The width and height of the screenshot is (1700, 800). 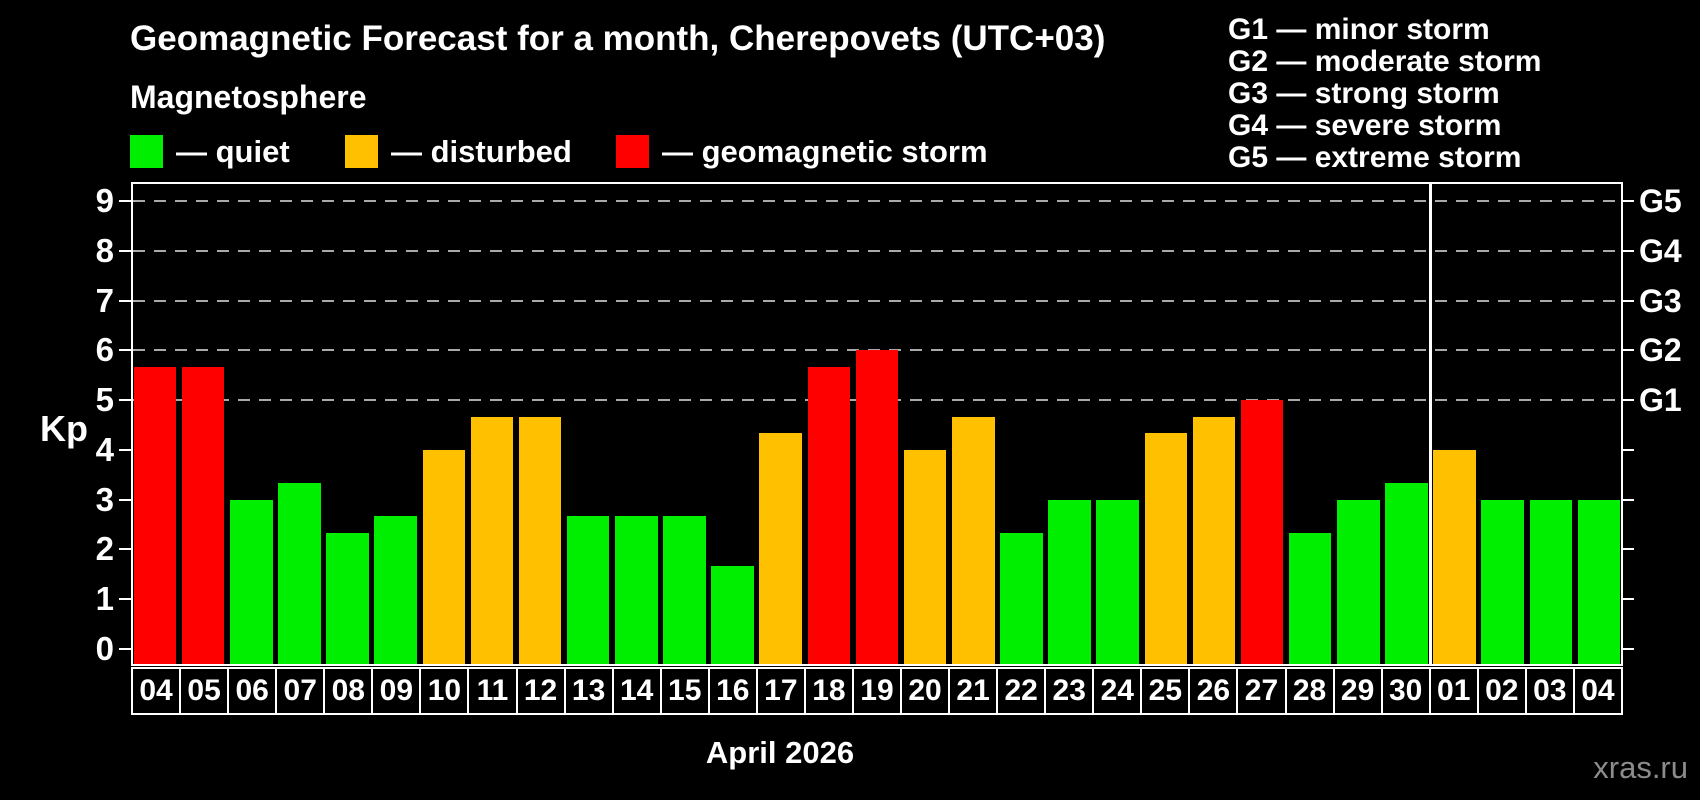 I want to click on legend-item-label: — geomagnetic storm, so click(x=825, y=151).